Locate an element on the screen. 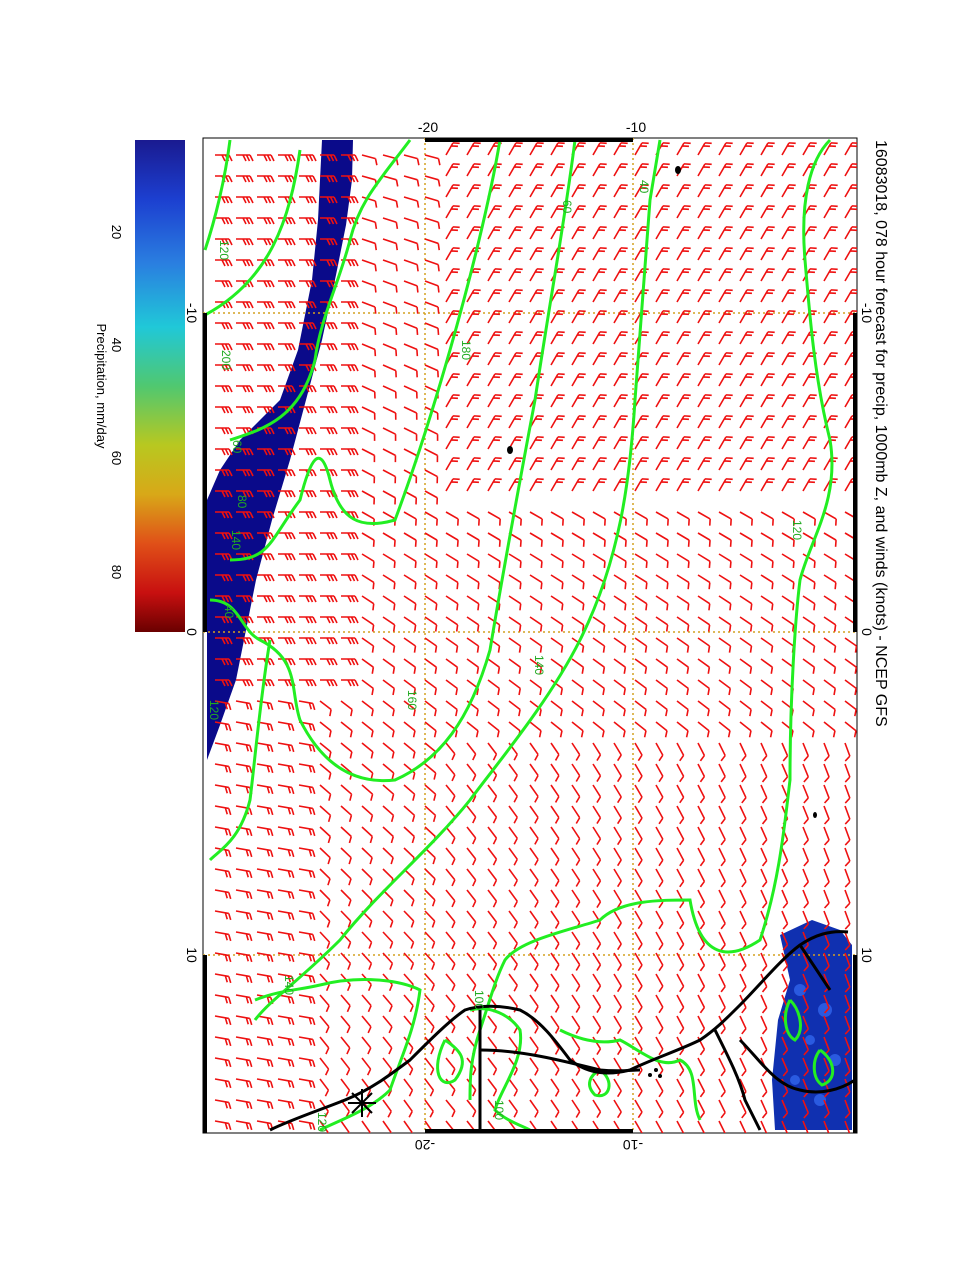 Image resolution: width=978 pixels, height=1265 pixels. contour-label: 140 is located at coordinates (539, 665).